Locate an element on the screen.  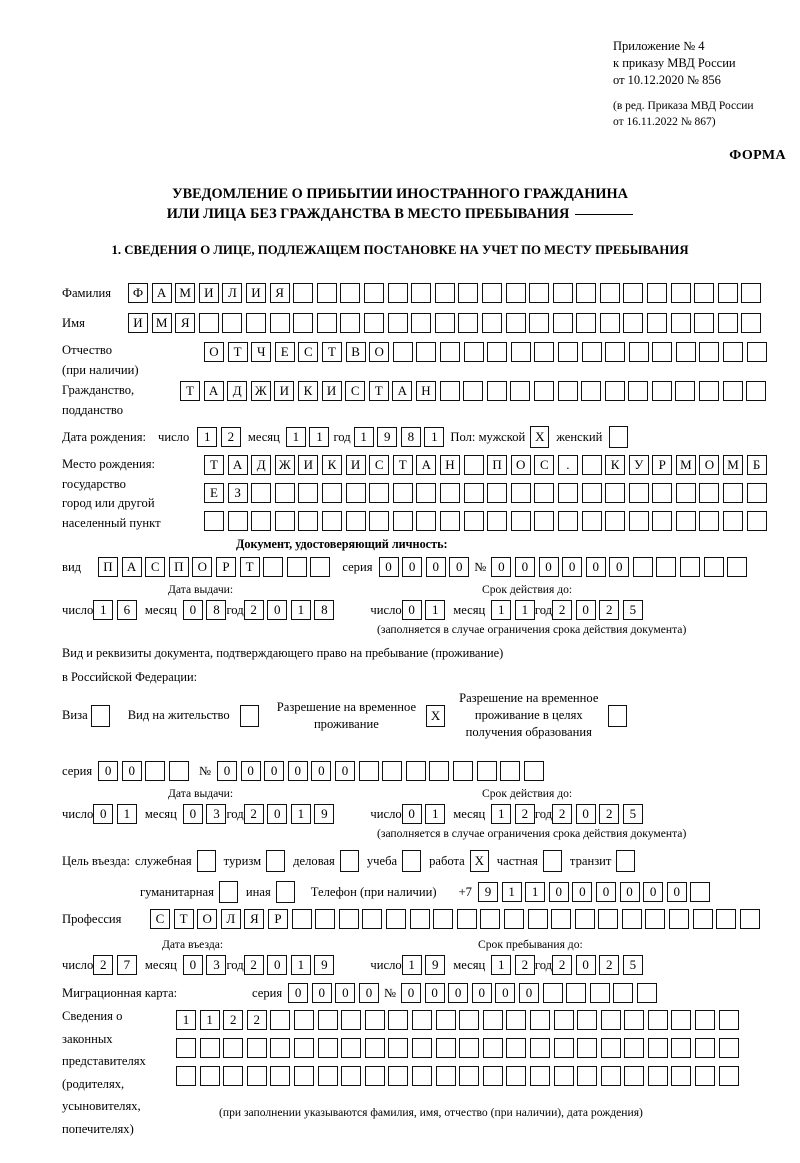
grid-cell: Е is located at coordinates (284, 352).